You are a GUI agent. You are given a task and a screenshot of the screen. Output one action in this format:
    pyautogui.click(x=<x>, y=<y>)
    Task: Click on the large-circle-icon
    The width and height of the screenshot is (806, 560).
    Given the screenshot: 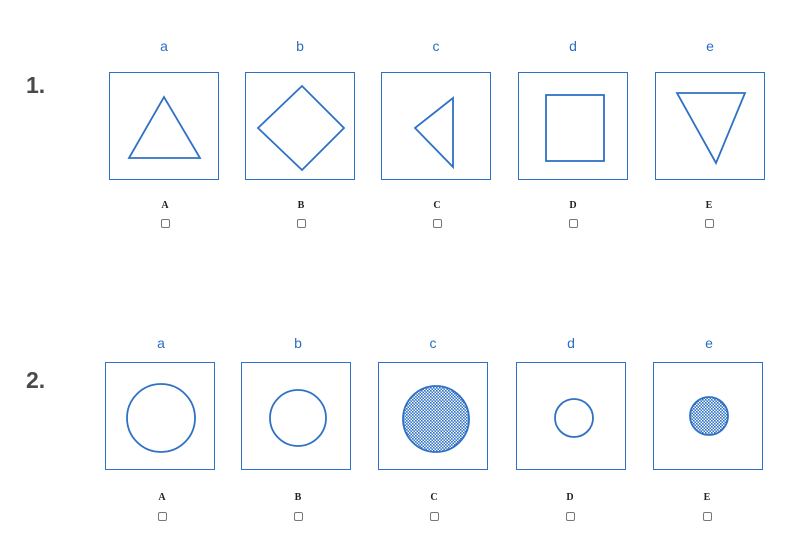 What is the action you would take?
    pyautogui.click(x=161, y=418)
    